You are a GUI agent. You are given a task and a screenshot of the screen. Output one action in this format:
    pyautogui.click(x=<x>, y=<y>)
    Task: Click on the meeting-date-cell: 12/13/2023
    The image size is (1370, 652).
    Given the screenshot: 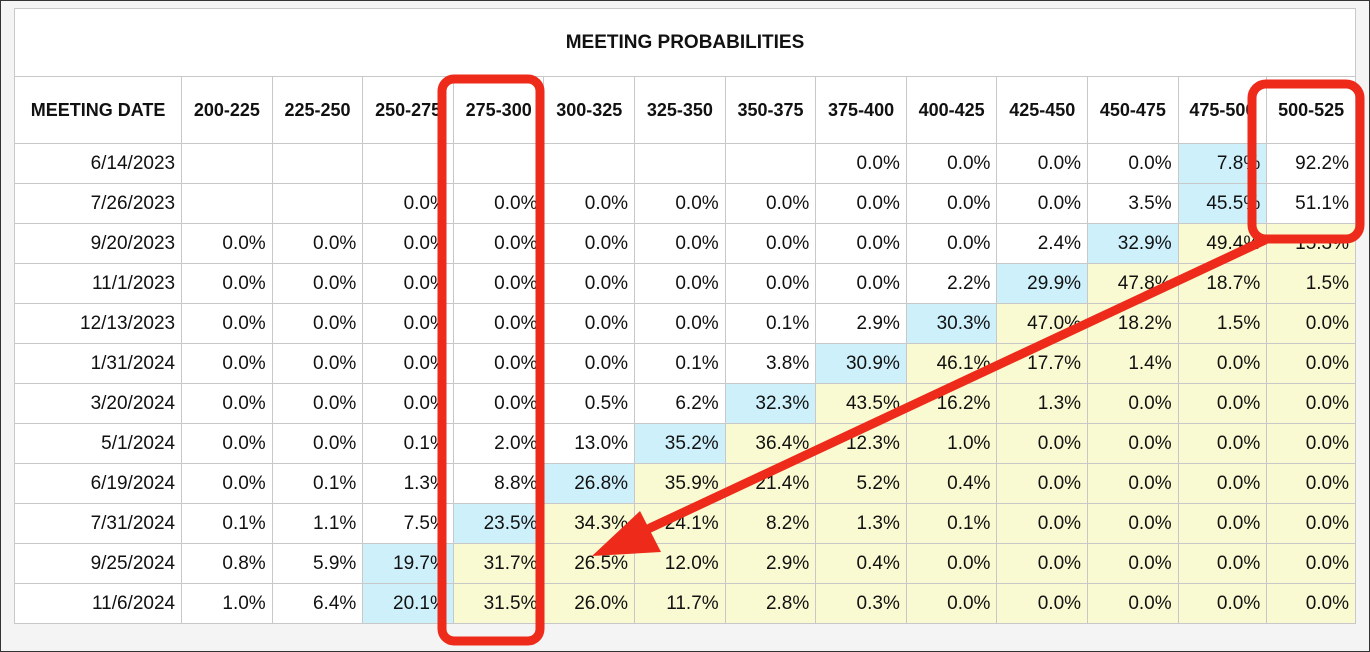 What is the action you would take?
    pyautogui.click(x=98, y=323)
    